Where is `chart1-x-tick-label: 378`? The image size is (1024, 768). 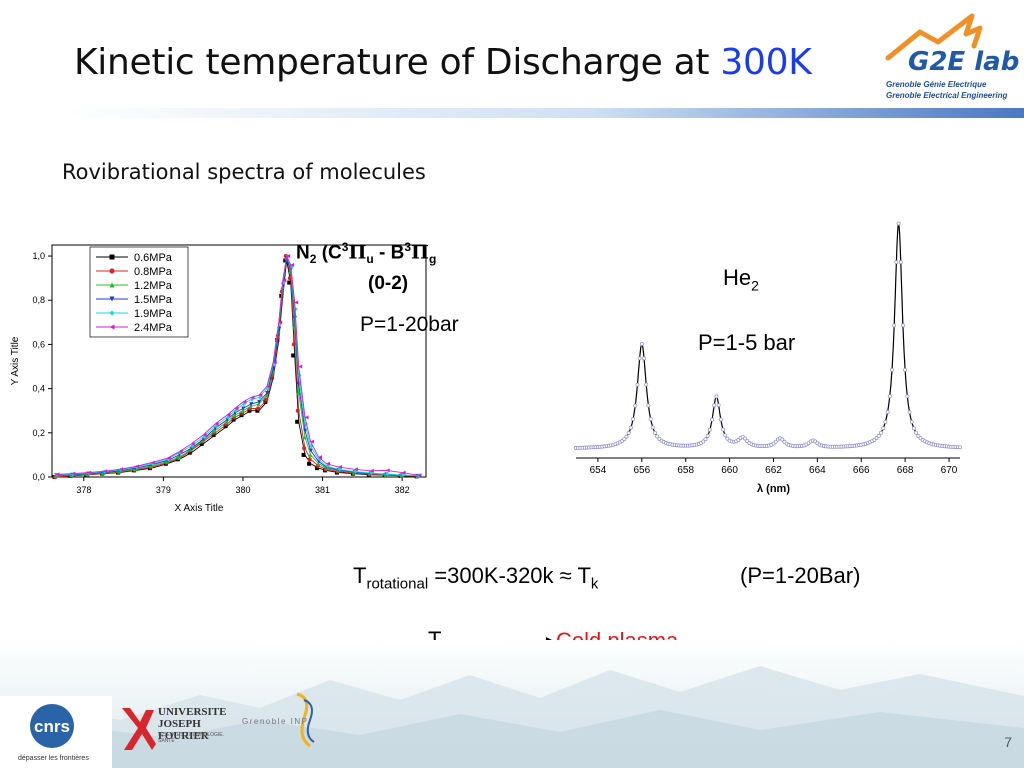 chart1-x-tick-label: 378 is located at coordinates (83, 490).